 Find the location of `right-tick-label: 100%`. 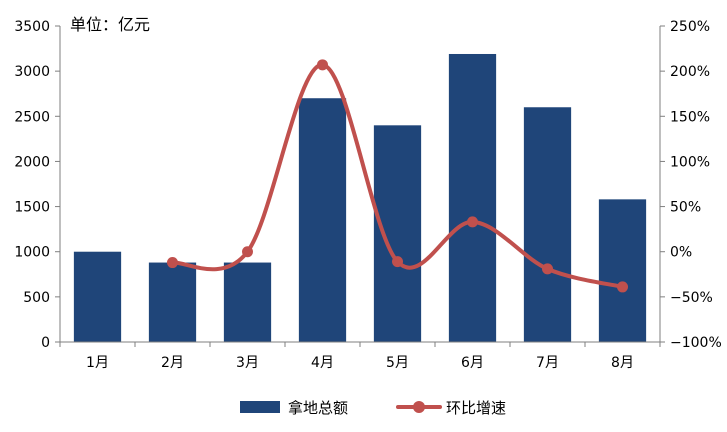

right-tick-label: 100% is located at coordinates (690, 162).